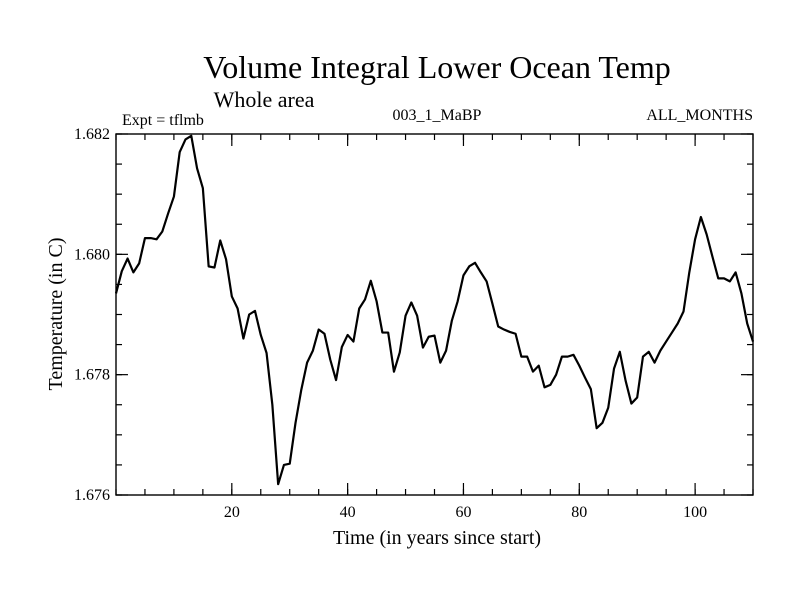 This screenshot has width=800, height=600. Describe the element at coordinates (437, 67) in the screenshot. I see `chart-title: Volume Integral Lower Ocean Temp` at that location.